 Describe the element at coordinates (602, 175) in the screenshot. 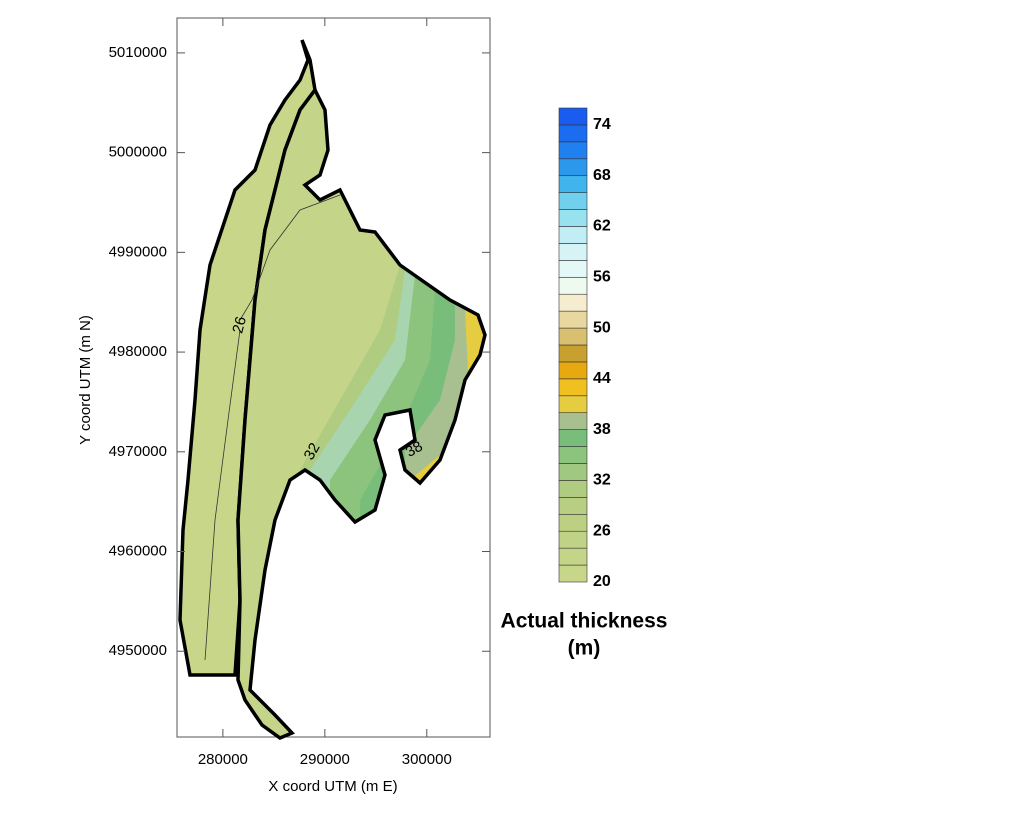

I see `colorbar-label: 68` at that location.